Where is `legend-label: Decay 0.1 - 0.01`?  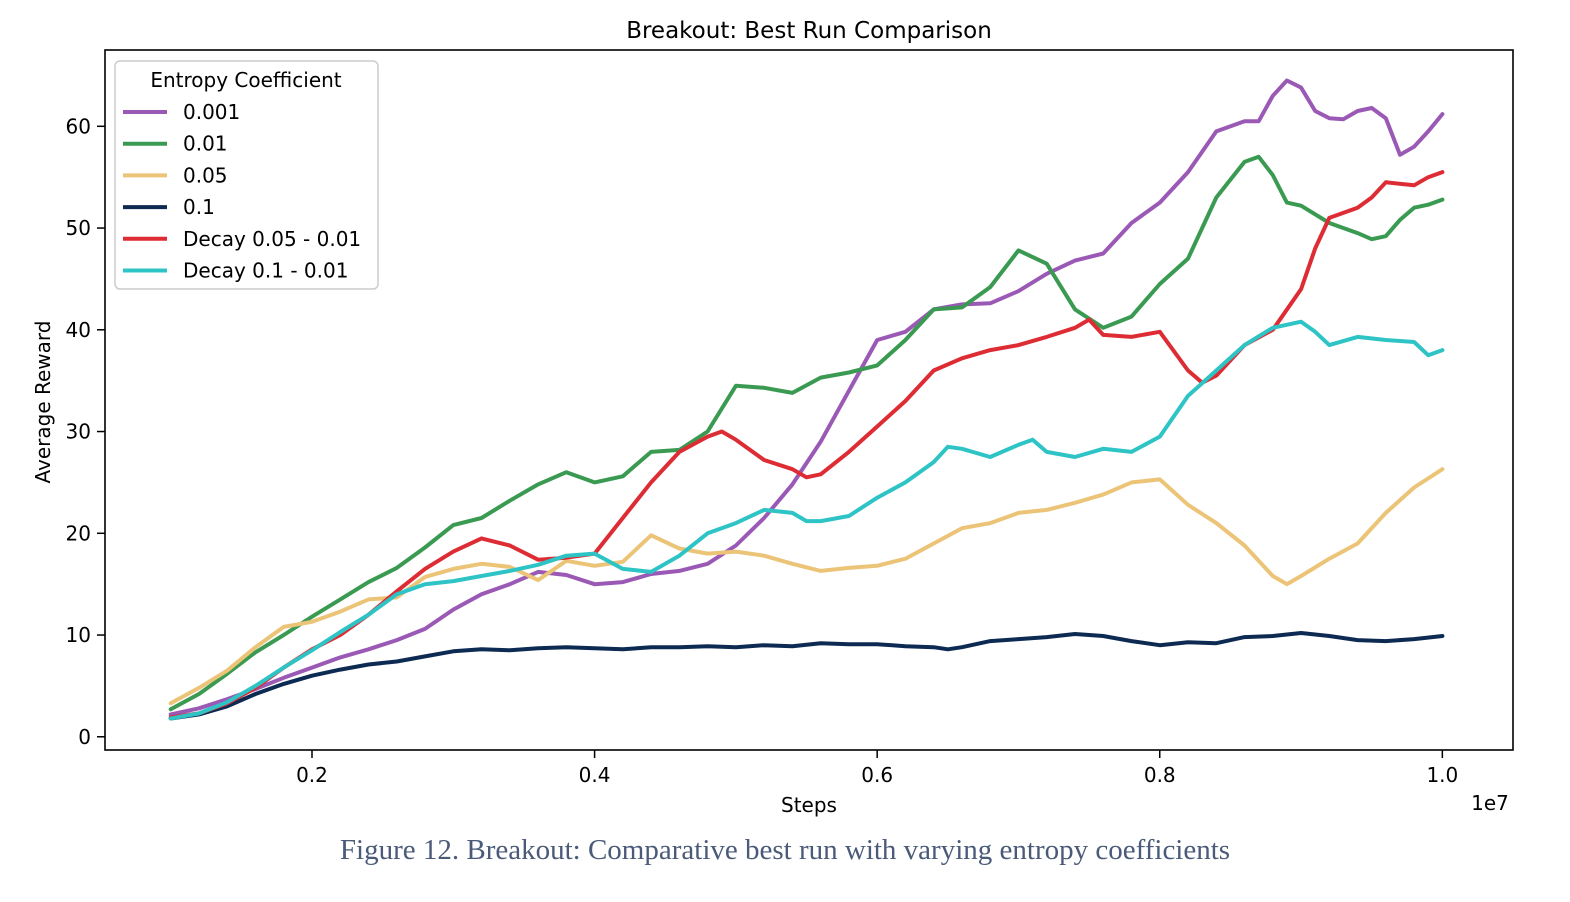
legend-label: Decay 0.1 - 0.01 is located at coordinates (265, 271).